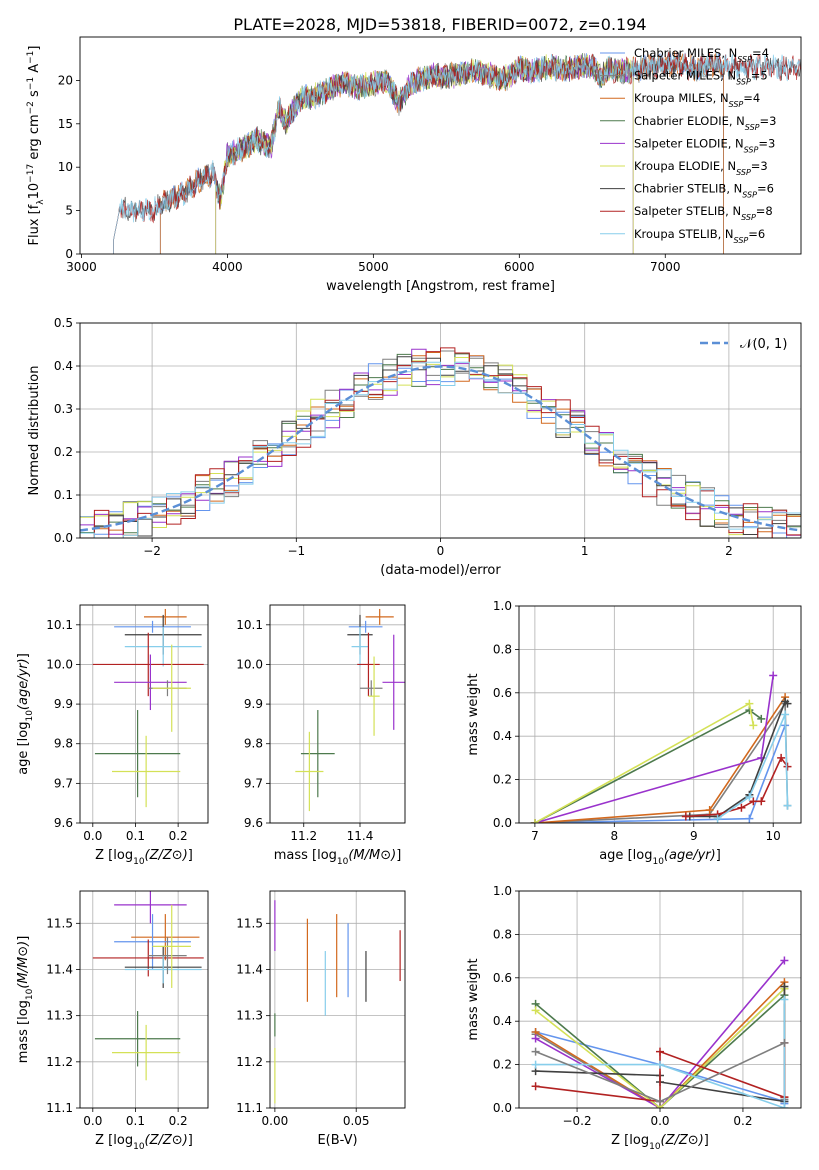  What do you see at coordinates (253, 783) in the screenshot?
I see `y-tick-label: 9.7` at bounding box center [253, 783].